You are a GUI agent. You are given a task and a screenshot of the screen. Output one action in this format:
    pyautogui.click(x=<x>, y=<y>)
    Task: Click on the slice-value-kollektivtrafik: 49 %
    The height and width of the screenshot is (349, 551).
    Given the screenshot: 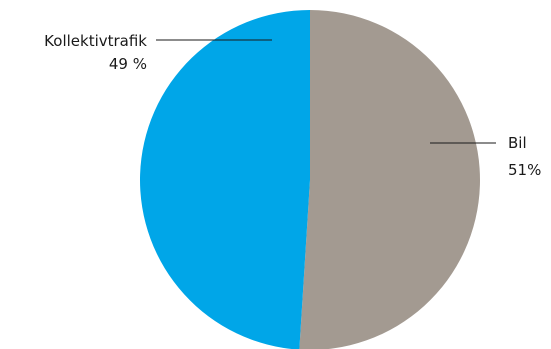 What is the action you would take?
    pyautogui.click(x=128, y=64)
    